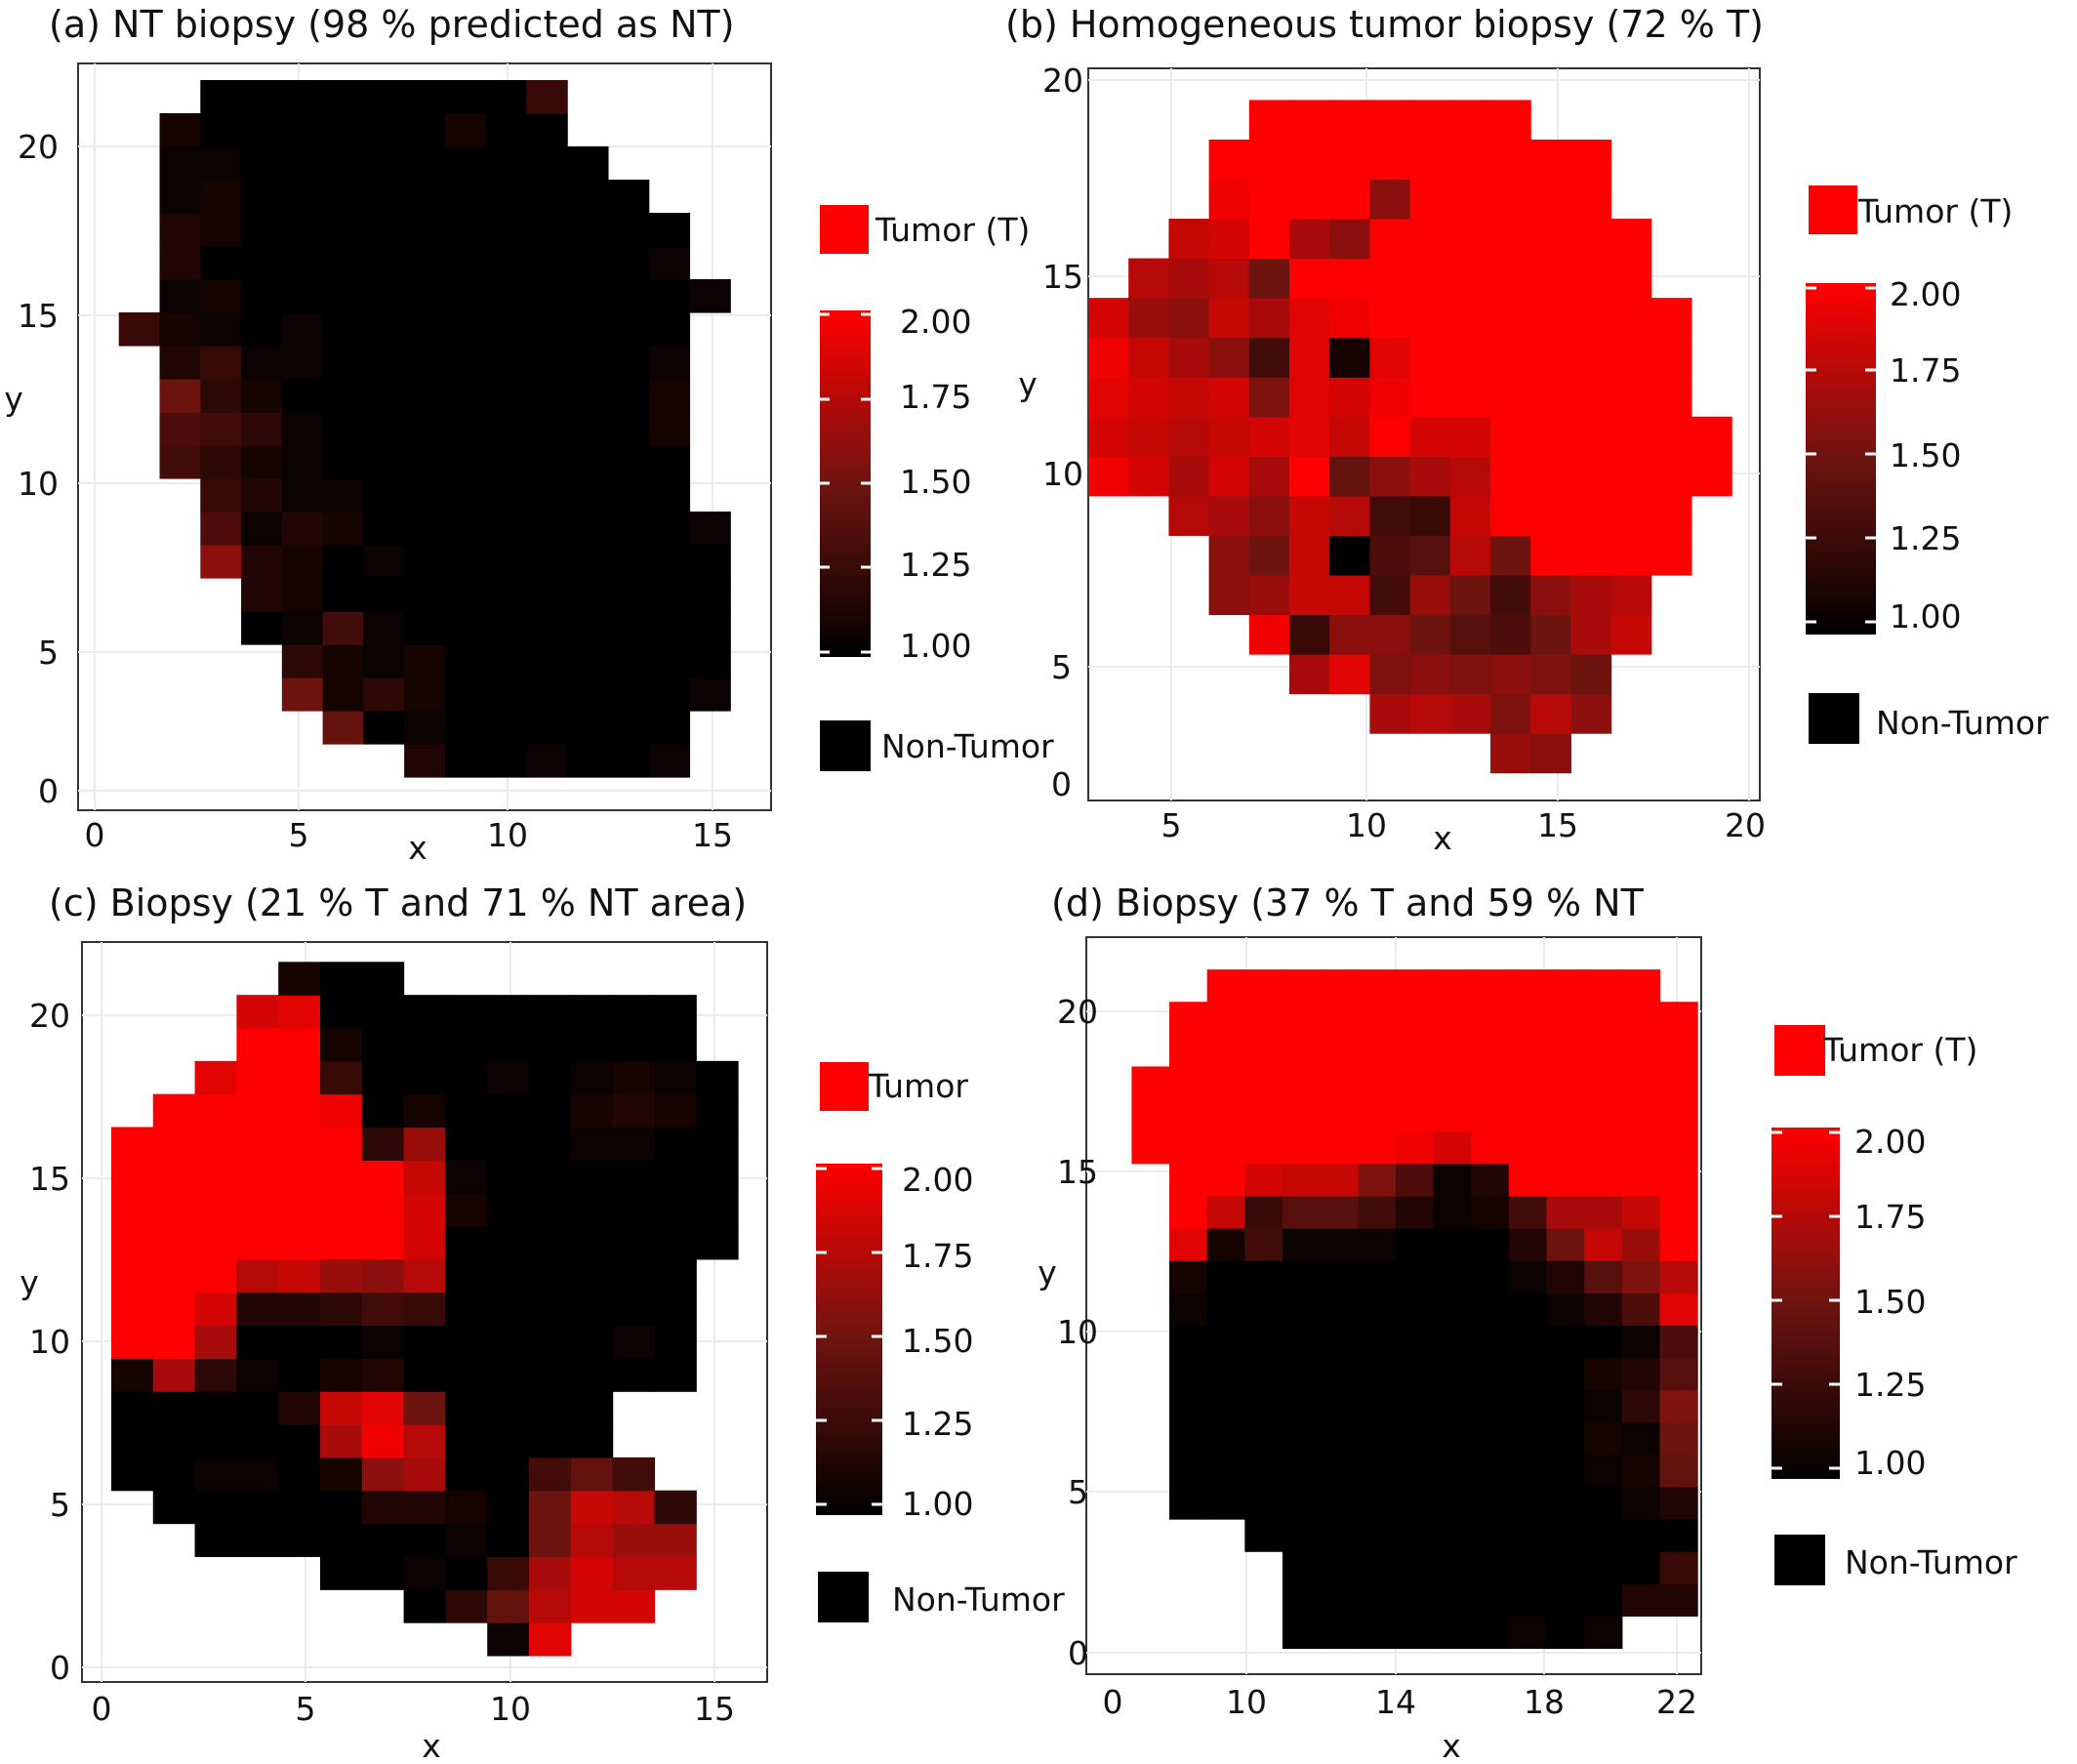  Describe the element at coordinates (845, 229) in the screenshot. I see `panel-a-legend-tumor-swatch` at that location.